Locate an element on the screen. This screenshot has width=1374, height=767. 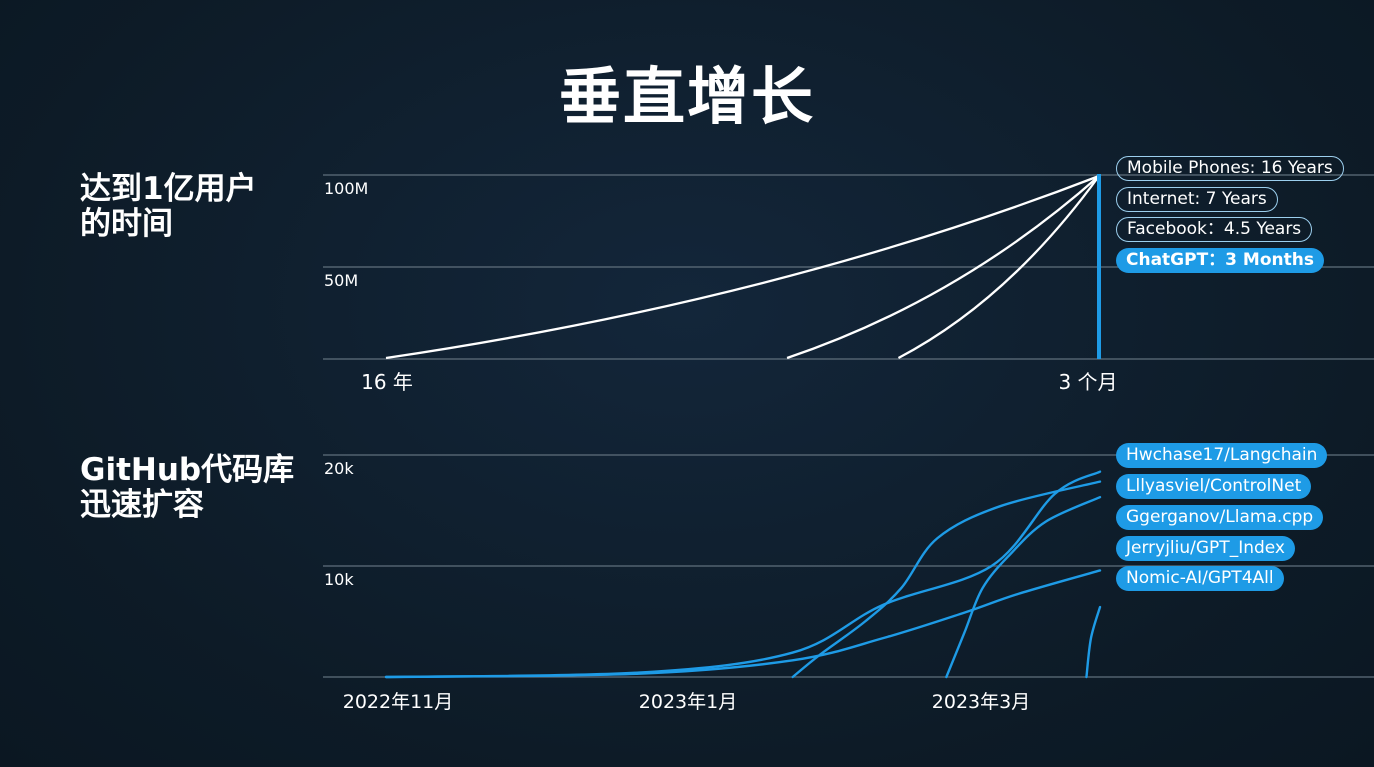
users-legend-facebook-4-5-years: Facebook：4.5 Years is located at coordinates (1214, 229).